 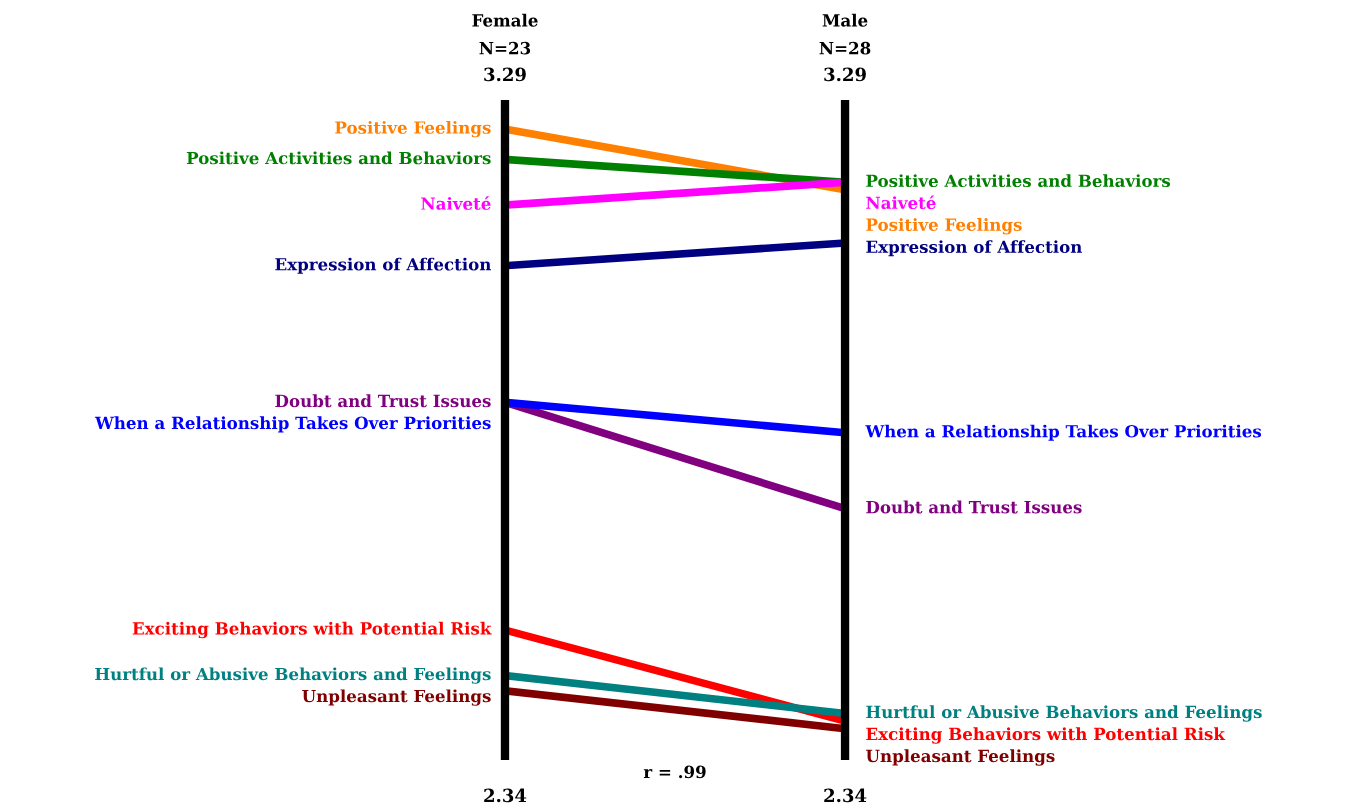 I want to click on text: When a Relationship Takes Over Priorities, so click(x=1063, y=432).